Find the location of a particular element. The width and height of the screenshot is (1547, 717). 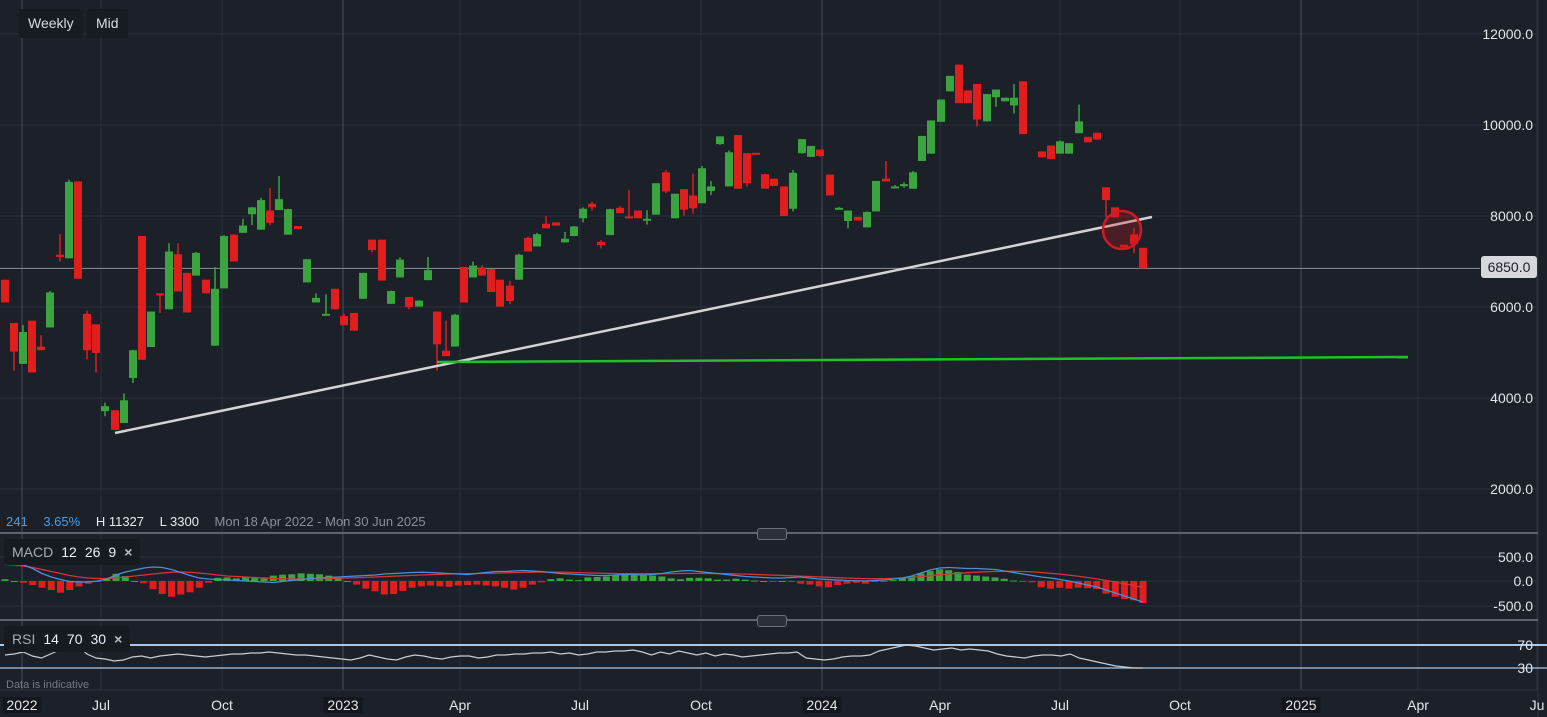

low-value: L 3300 is located at coordinates (179, 521).